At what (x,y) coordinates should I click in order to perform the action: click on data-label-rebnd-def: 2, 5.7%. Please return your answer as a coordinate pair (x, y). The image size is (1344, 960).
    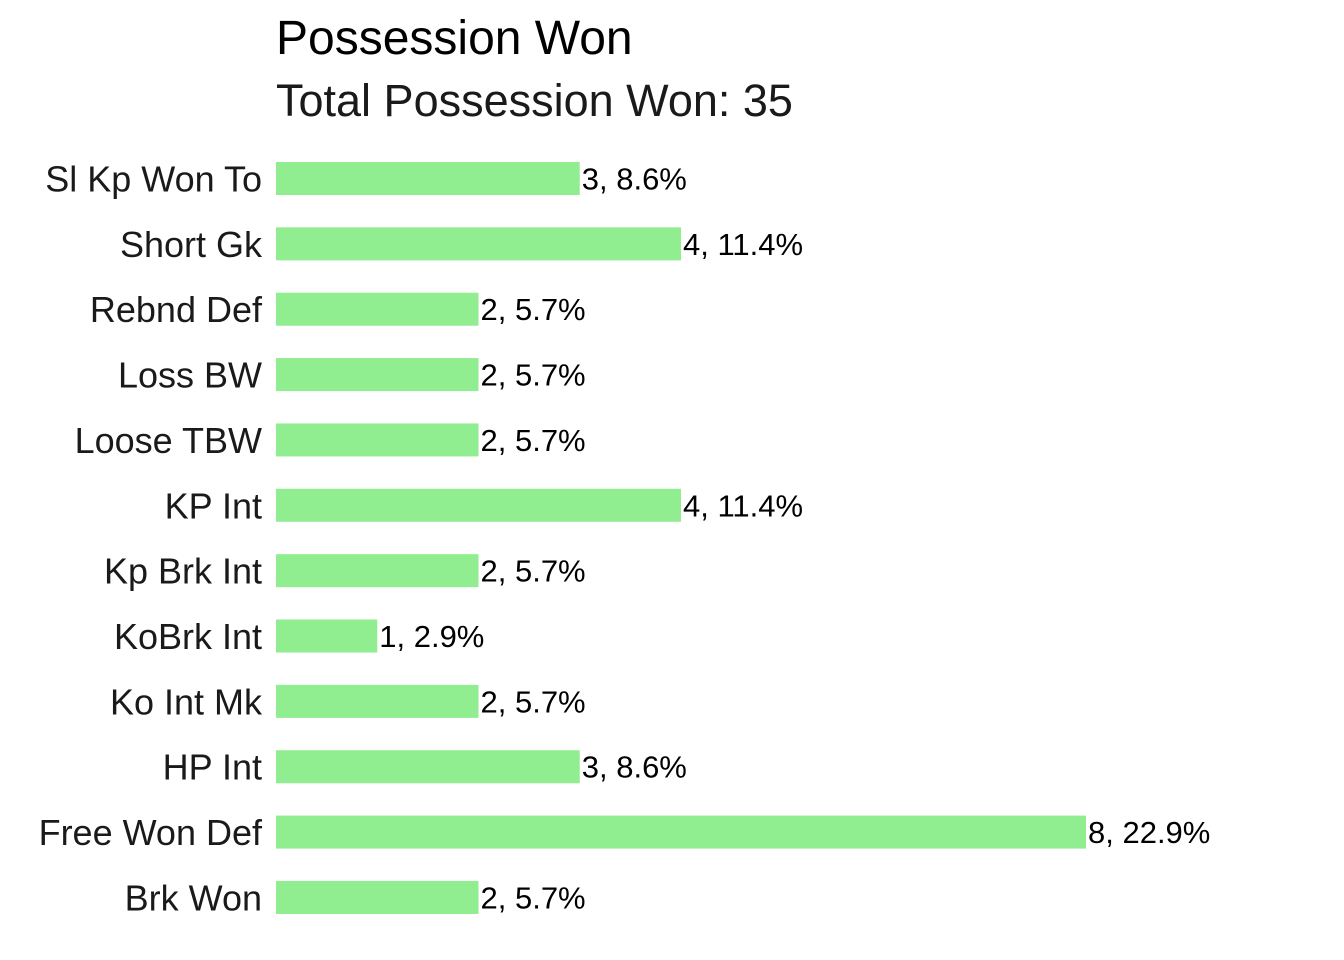
    Looking at the image, I should click on (533, 309).